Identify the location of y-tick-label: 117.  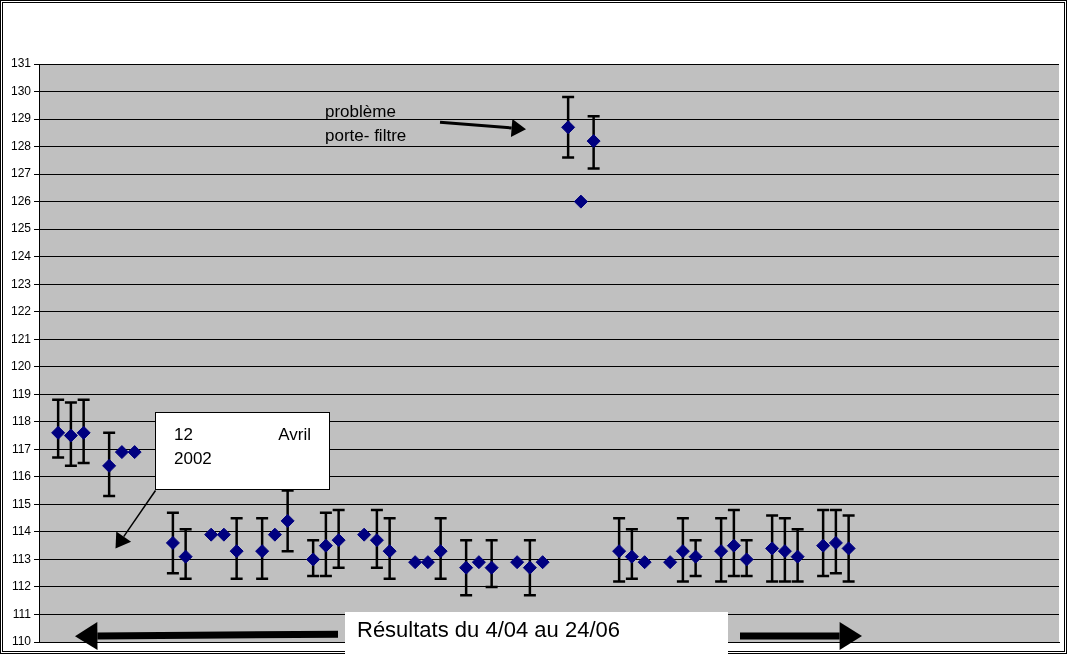
(21, 448).